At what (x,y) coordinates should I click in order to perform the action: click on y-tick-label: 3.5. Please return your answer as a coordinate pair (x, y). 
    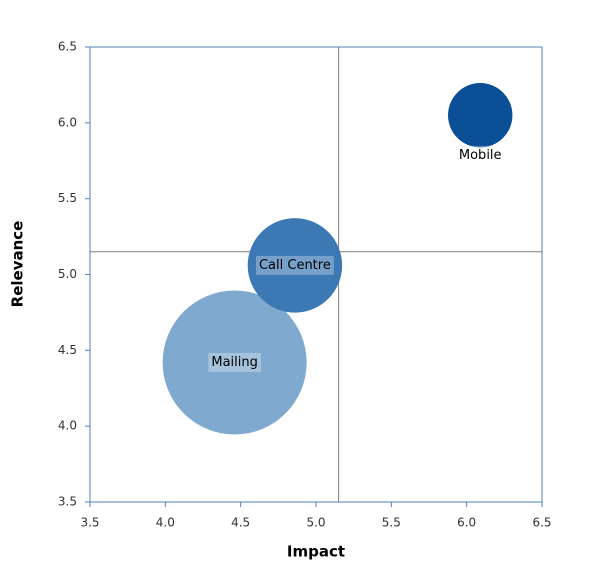
    Looking at the image, I should click on (67, 502).